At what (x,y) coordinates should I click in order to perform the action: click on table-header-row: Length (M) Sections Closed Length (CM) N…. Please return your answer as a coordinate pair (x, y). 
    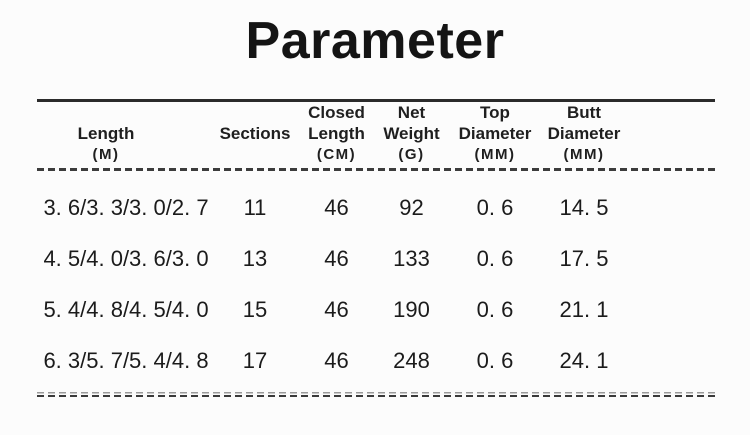
    Looking at the image, I should click on (376, 135).